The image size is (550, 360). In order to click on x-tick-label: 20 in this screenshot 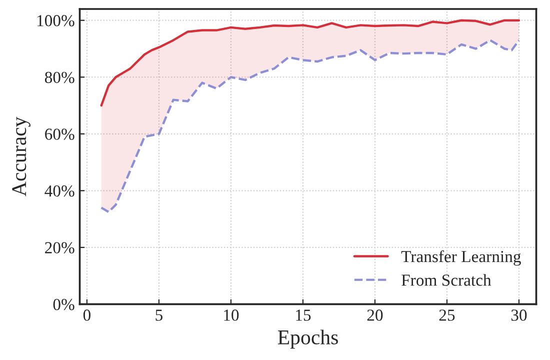, I will do `click(375, 315)`.